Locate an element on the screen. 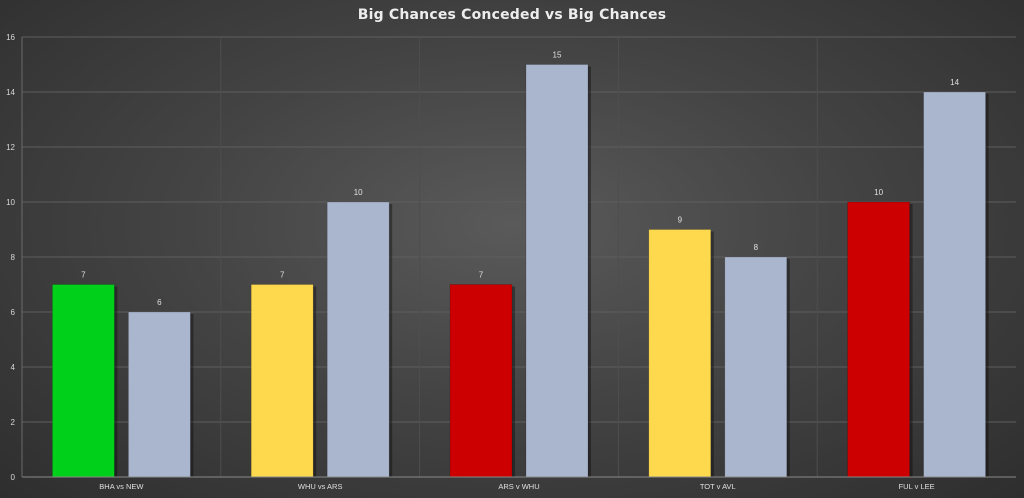  y-tick-label: 14 is located at coordinates (10, 92).